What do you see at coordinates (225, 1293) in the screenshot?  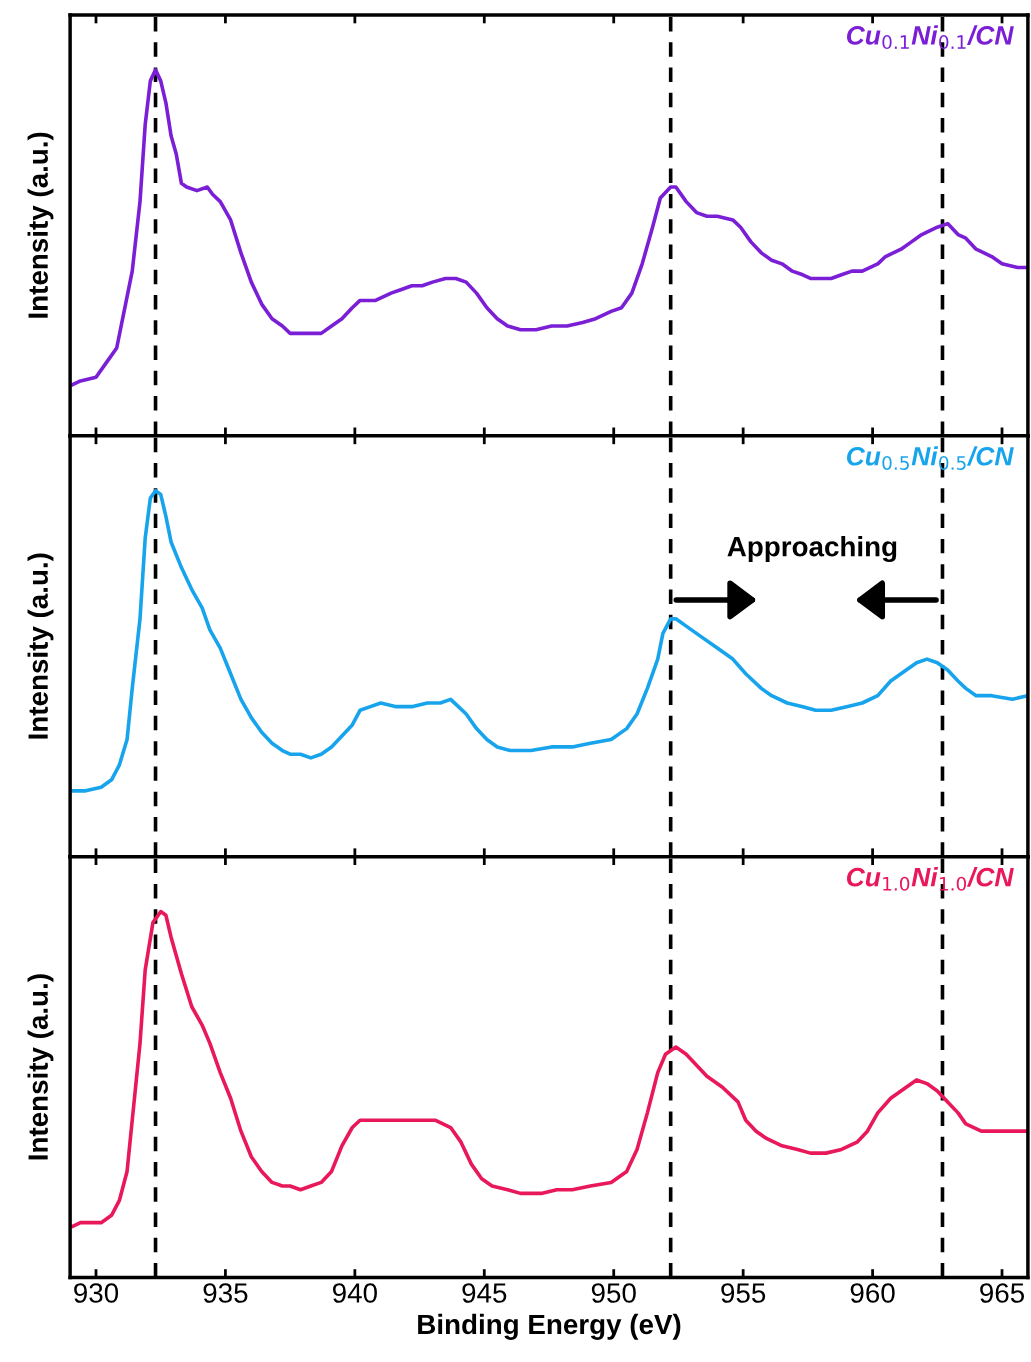 I see `x-tick-label: 935` at bounding box center [225, 1293].